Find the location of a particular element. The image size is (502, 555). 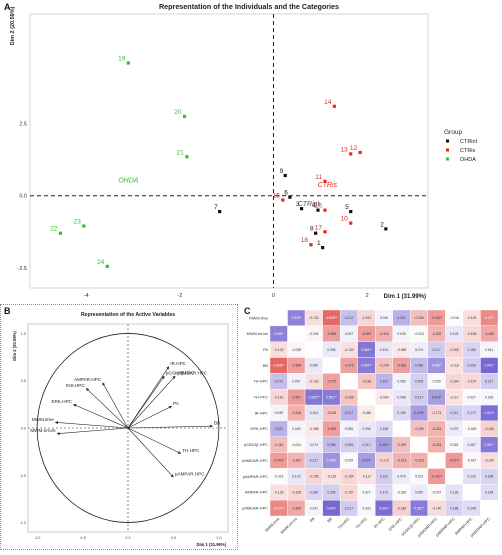

point-label: 22 is located at coordinates (54, 229).